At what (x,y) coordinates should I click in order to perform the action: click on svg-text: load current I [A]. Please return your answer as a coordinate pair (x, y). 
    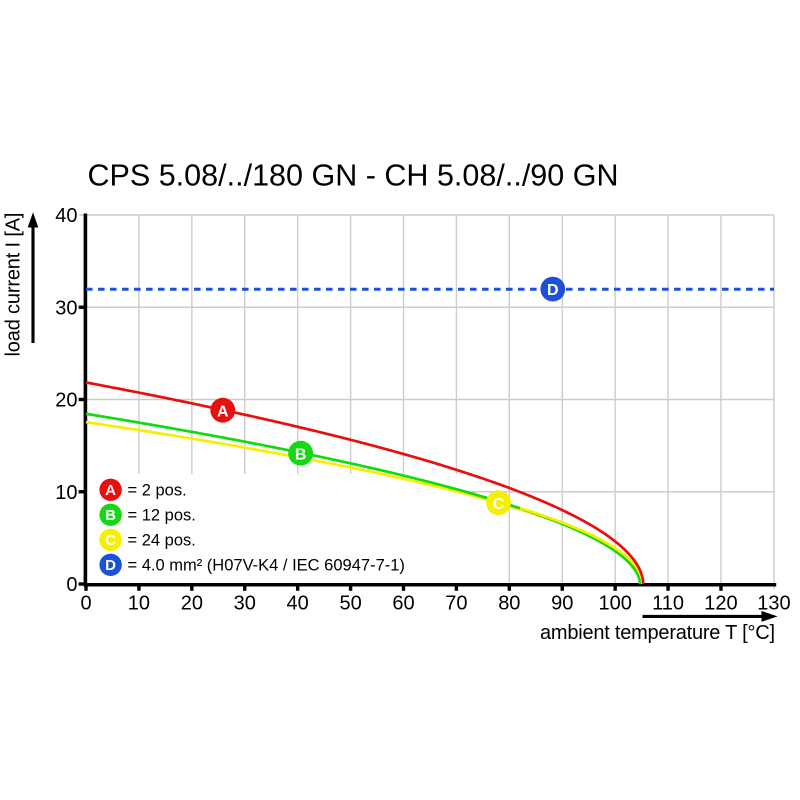
    Looking at the image, I should click on (14, 285).